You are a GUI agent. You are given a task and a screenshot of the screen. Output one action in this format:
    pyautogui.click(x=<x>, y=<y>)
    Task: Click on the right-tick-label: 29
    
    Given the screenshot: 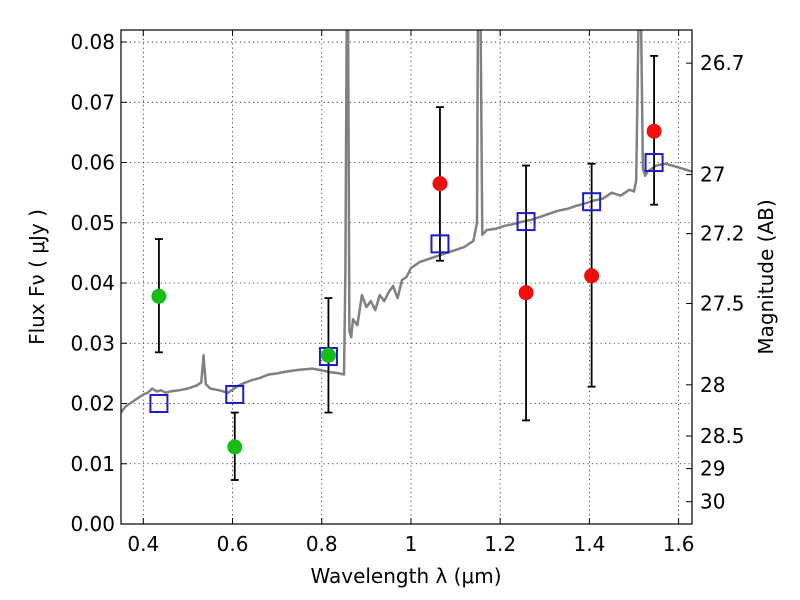 What is the action you would take?
    pyautogui.click(x=712, y=469)
    